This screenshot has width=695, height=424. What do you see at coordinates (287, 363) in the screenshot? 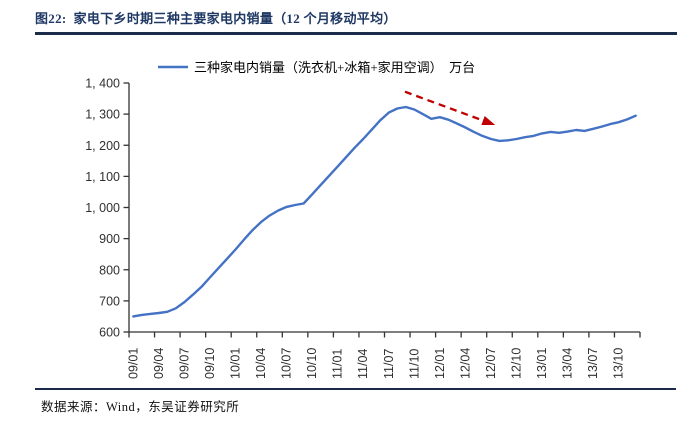
I see `x-tick-label: 10/07` at bounding box center [287, 363].